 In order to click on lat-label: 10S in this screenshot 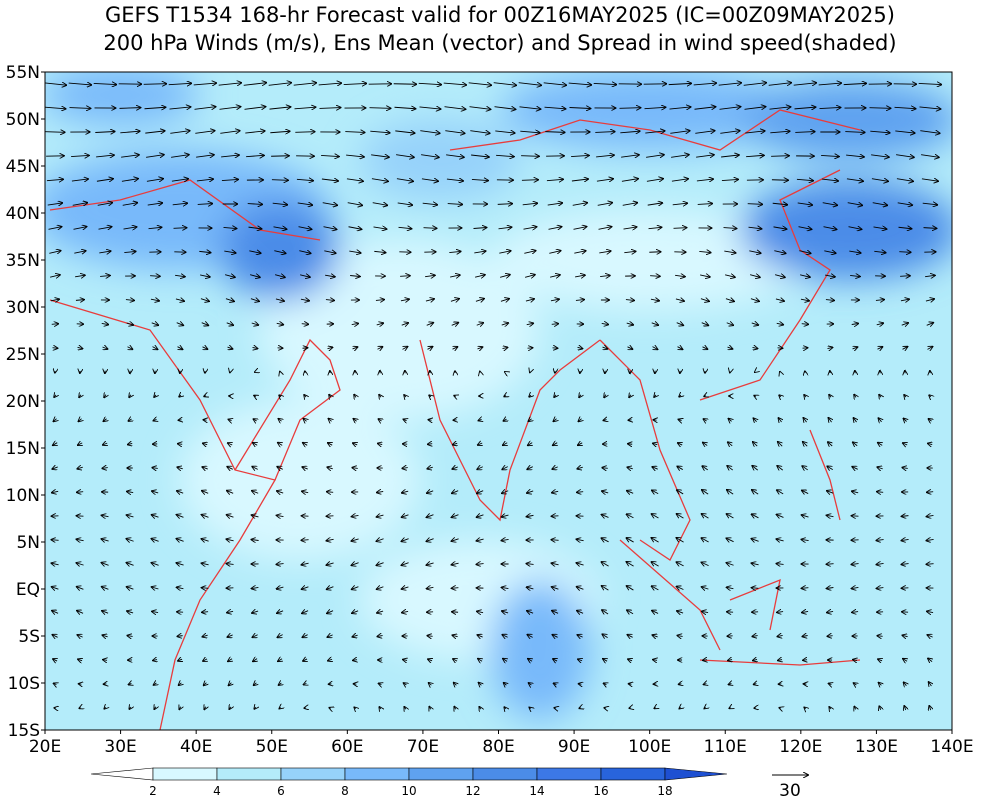, I will do `click(24, 684)`.